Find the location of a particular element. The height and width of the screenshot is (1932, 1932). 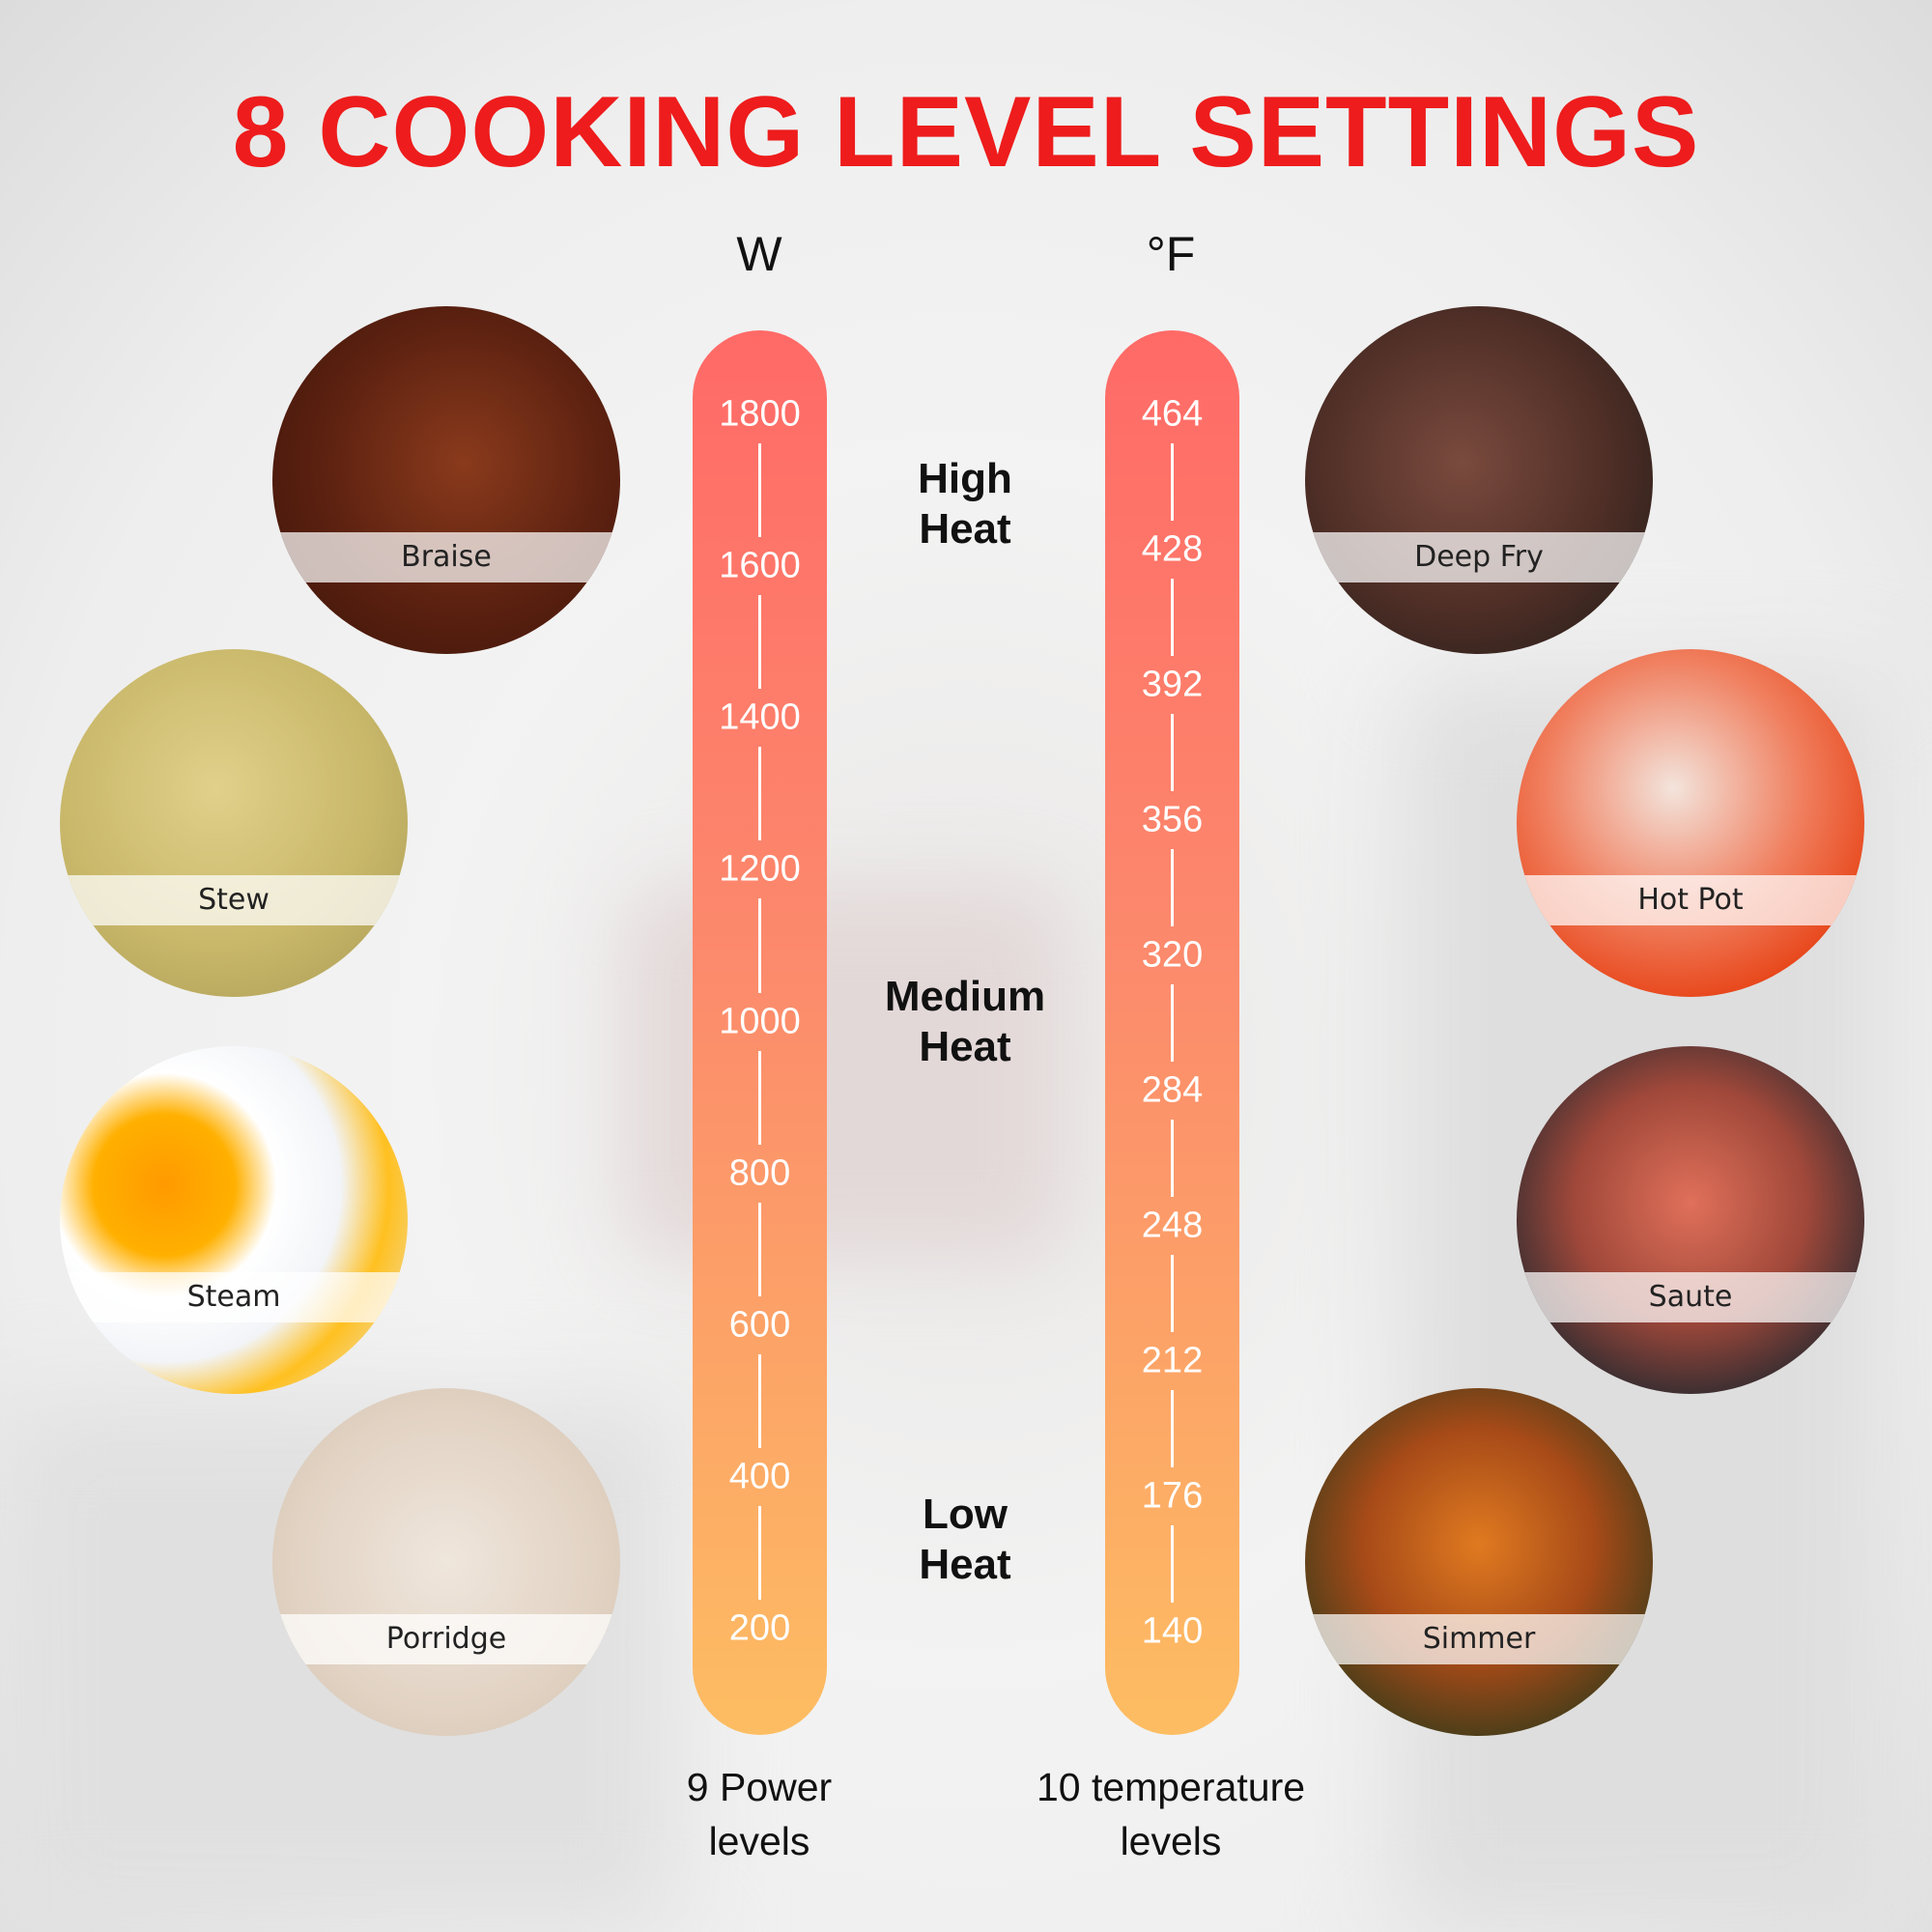

steam-image: Steam is located at coordinates (234, 1220).